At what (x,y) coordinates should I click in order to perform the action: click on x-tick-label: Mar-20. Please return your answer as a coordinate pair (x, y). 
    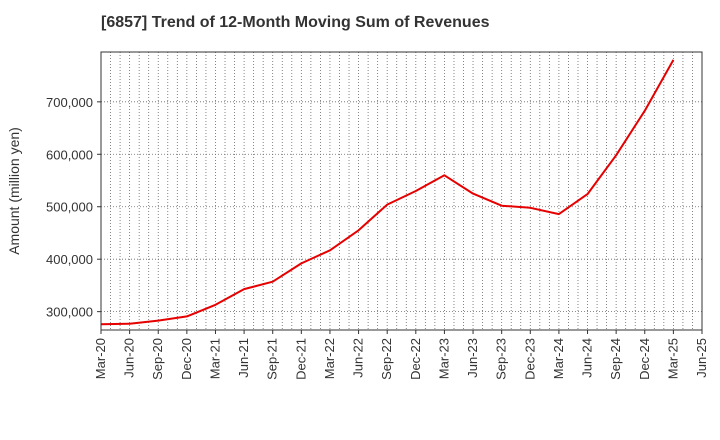
    Looking at the image, I should click on (100, 358).